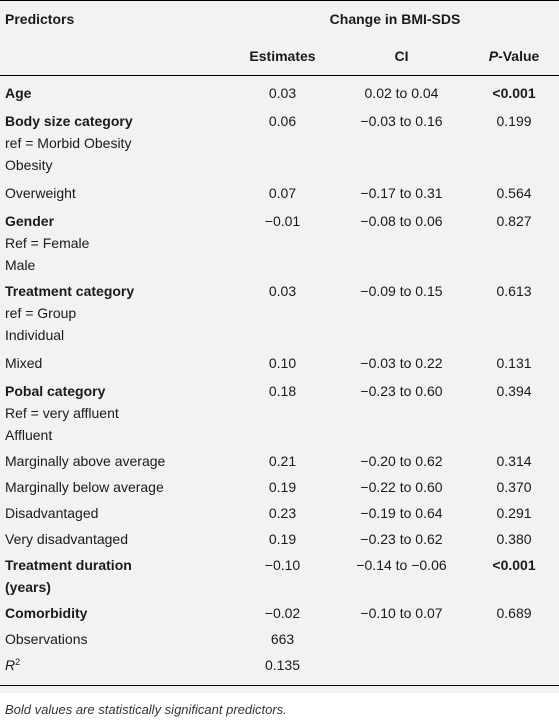 This screenshot has height=723, width=559. What do you see at coordinates (401, 120) in the screenshot?
I see `ci-cell: −0.03 to 0.16` at bounding box center [401, 120].